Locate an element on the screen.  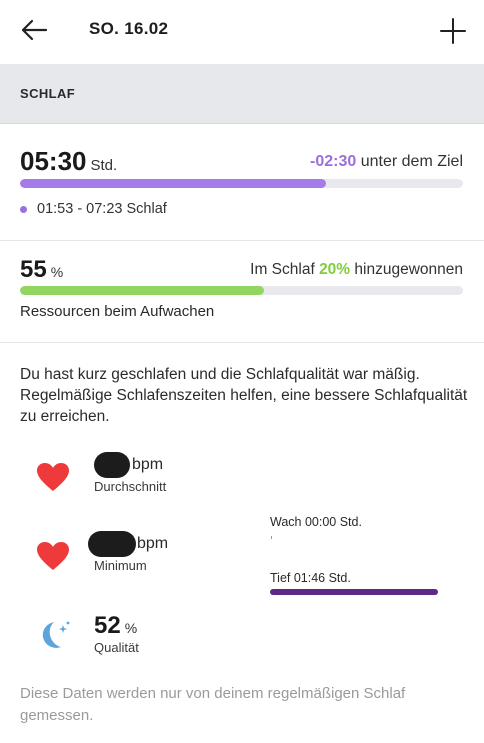
add-button is located at coordinates (453, 31).